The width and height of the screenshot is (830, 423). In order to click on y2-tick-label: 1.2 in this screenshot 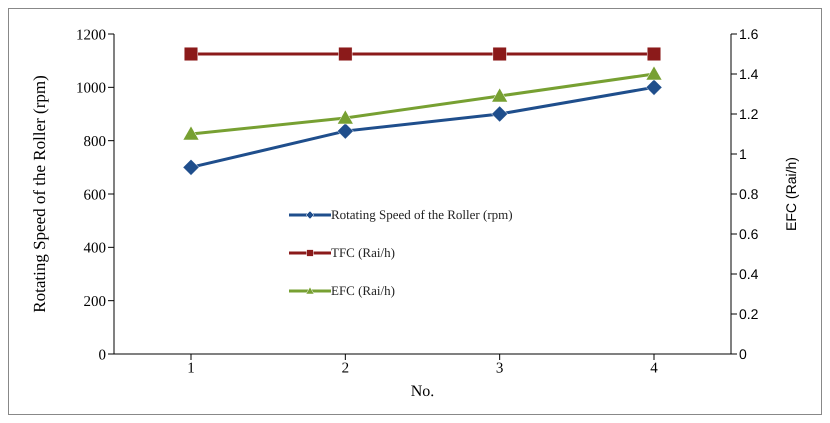, I will do `click(749, 114)`.